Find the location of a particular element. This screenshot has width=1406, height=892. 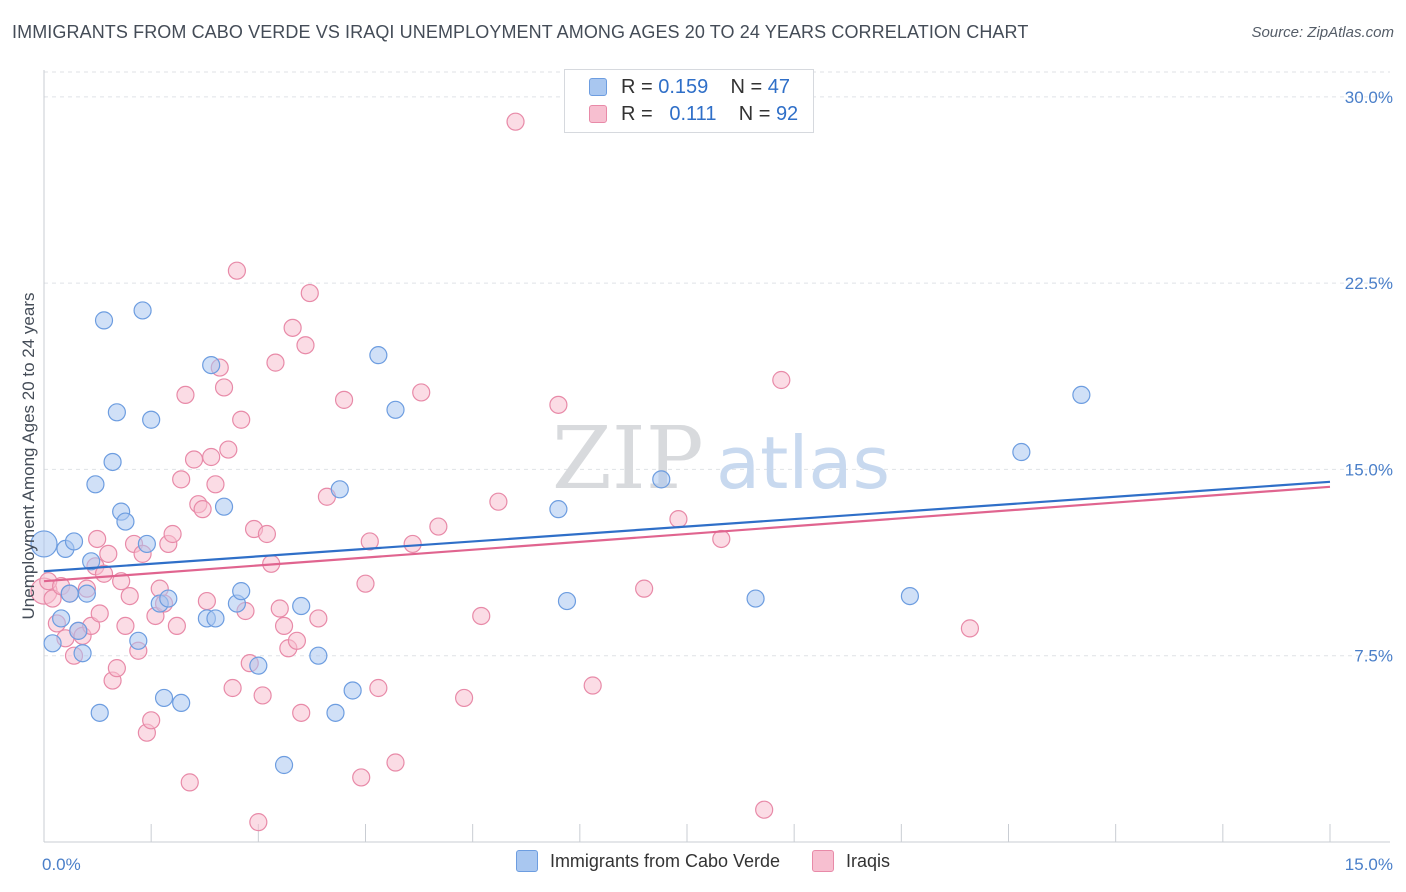

y-tick-label: 7.5% is located at coordinates (1373, 656).